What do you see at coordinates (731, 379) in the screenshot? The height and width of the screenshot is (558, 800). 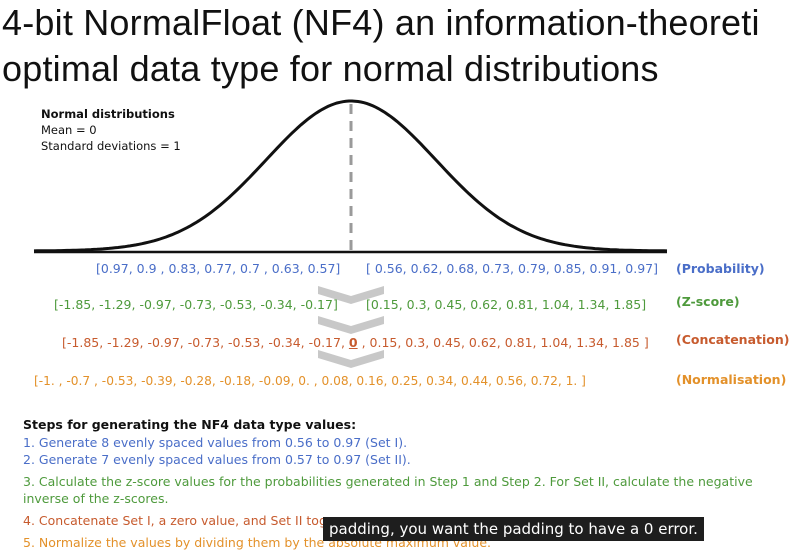 I see `normalisation-tag: (Normalisation)` at bounding box center [731, 379].